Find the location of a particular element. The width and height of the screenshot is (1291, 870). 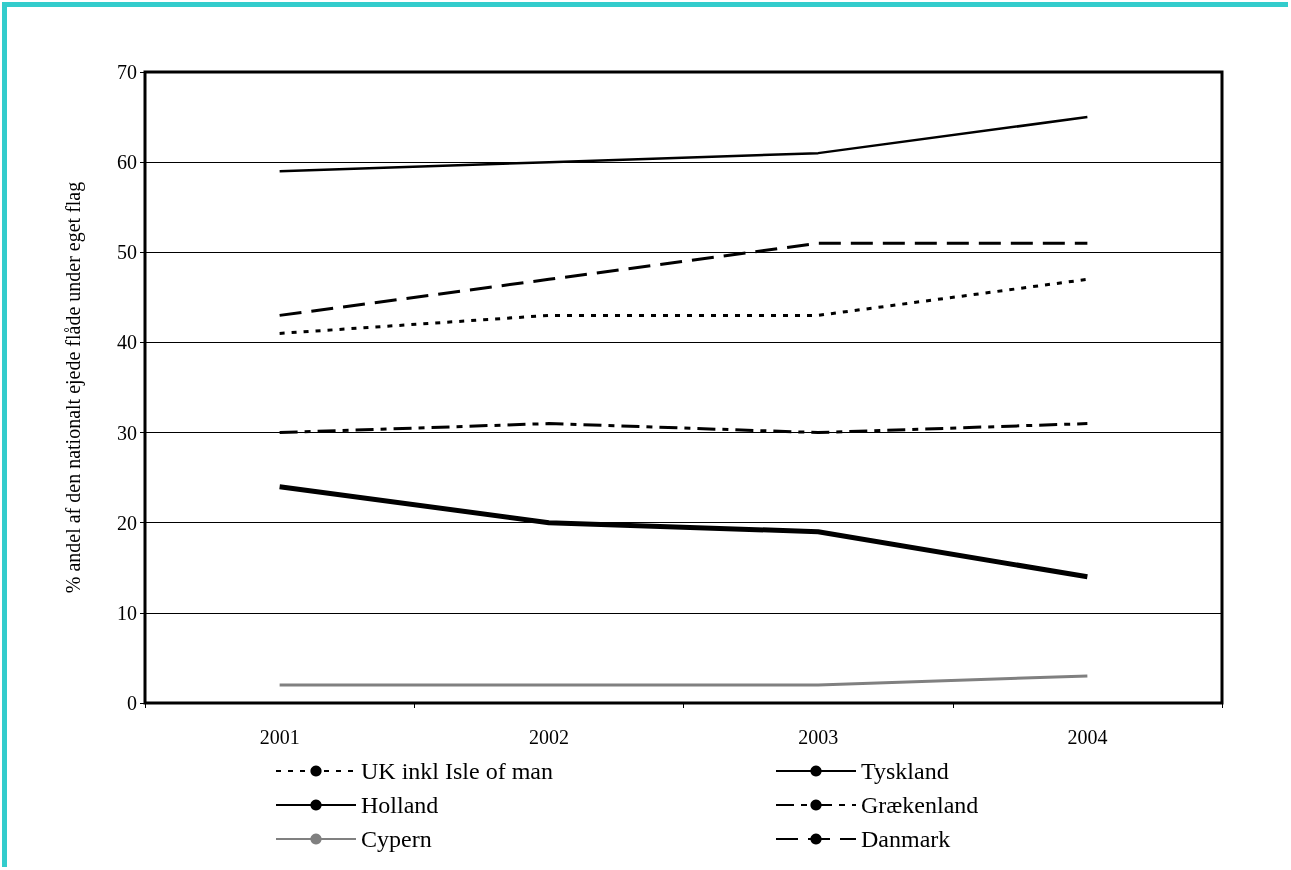

x-tick-label: 2003 is located at coordinates (818, 737).